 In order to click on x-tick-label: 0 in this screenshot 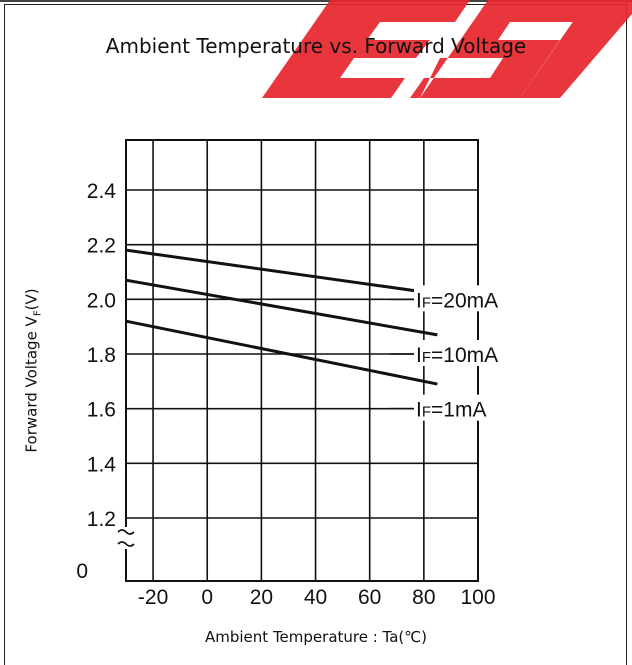, I will do `click(207, 597)`.